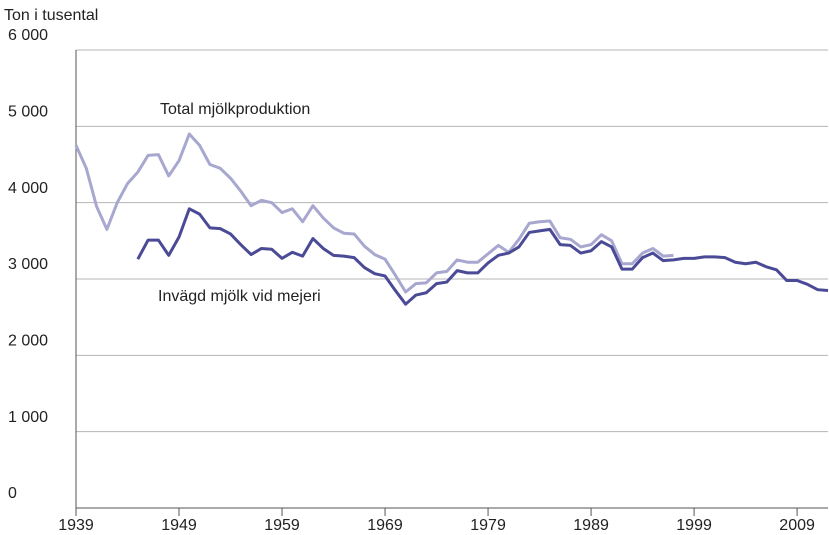 The width and height of the screenshot is (829, 535). Describe the element at coordinates (51, 15) in the screenshot. I see `y-axis-label: Ton i tusental` at that location.